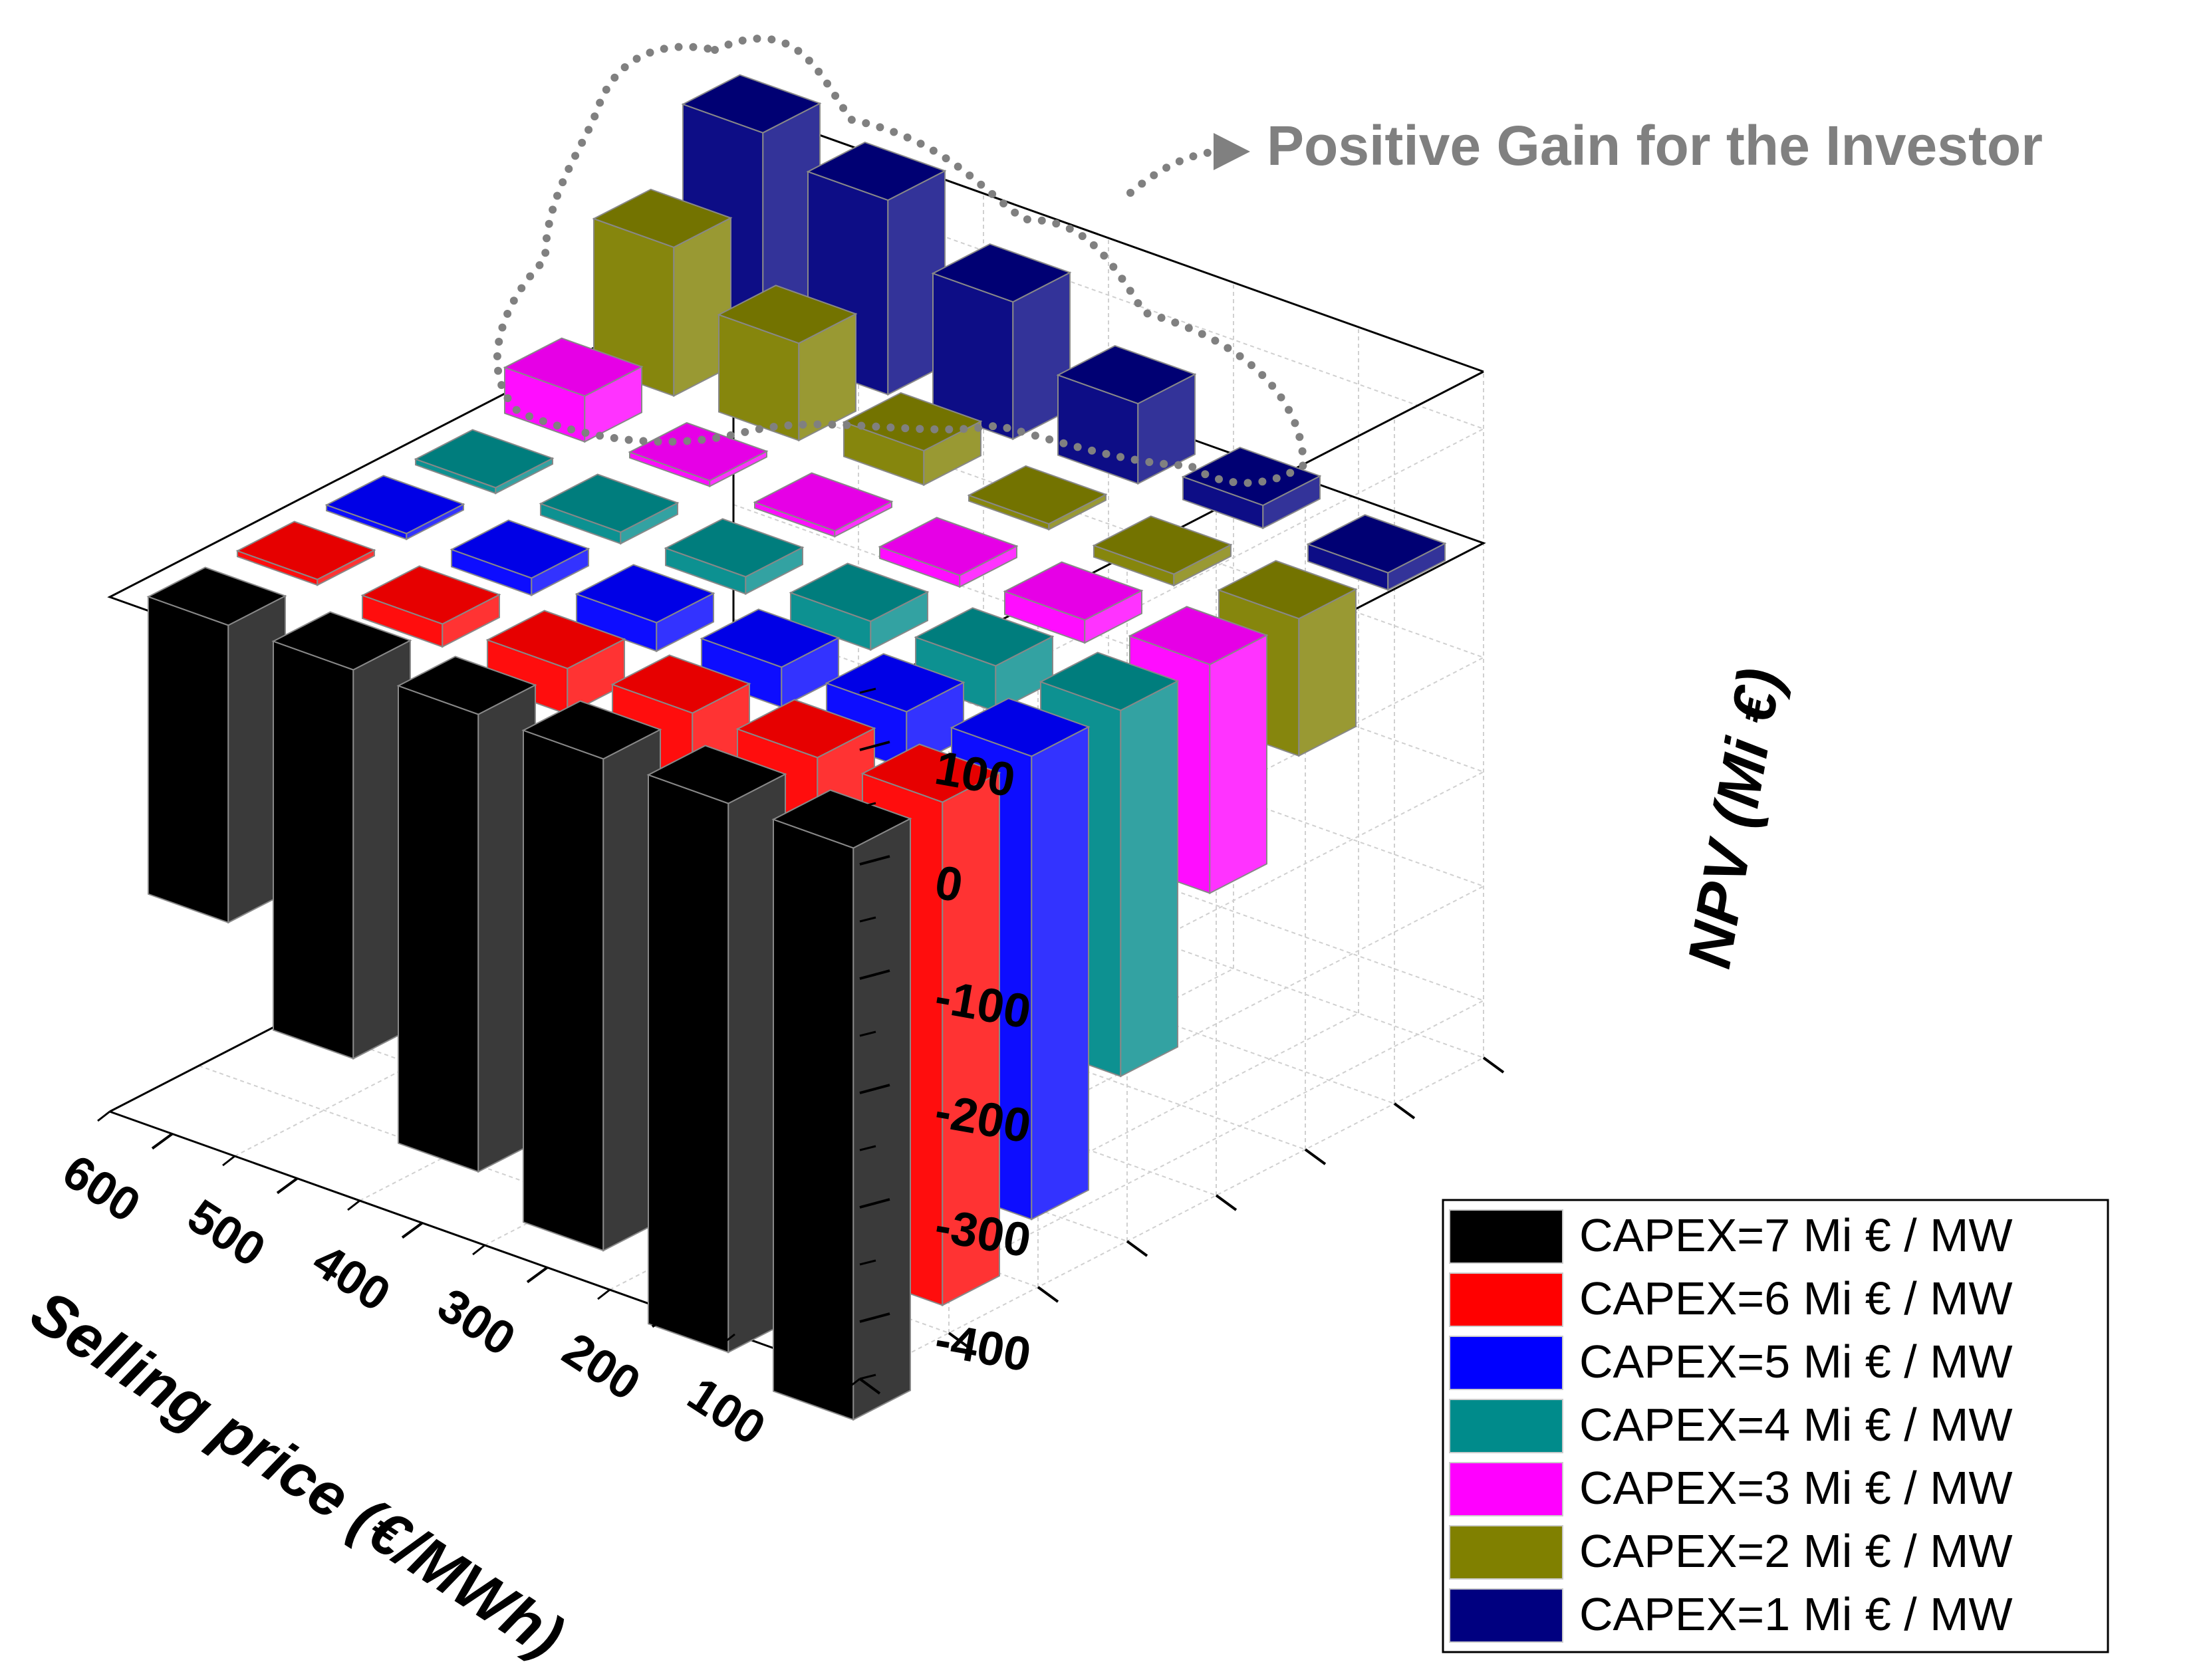  Describe the element at coordinates (726, 1412) in the screenshot. I see `price-tick-label: 100` at that location.